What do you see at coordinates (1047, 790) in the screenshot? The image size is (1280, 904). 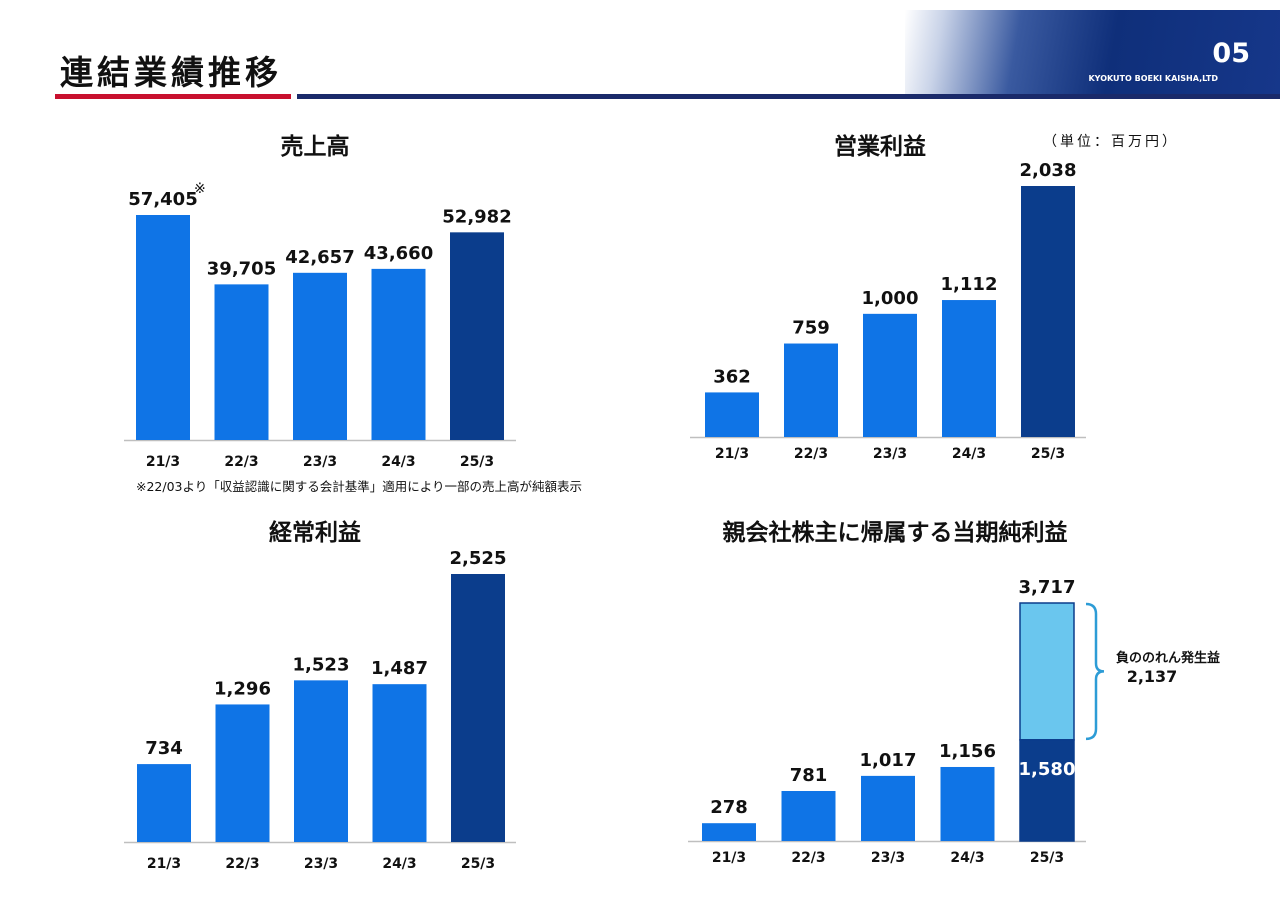 I see `bar-segment-base` at bounding box center [1047, 790].